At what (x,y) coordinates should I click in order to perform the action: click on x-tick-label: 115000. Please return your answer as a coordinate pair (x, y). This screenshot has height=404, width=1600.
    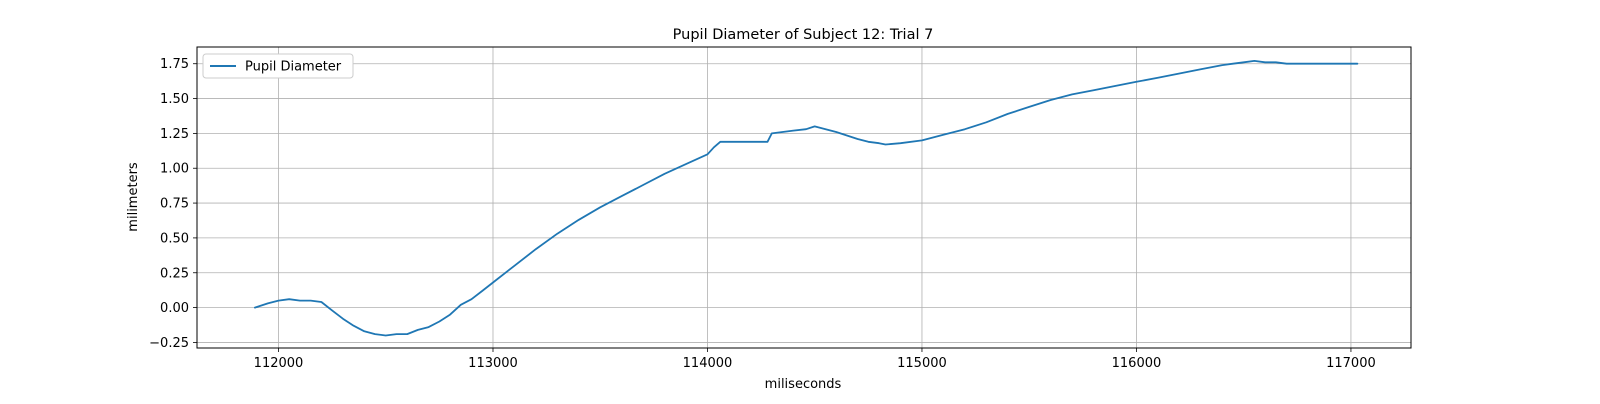
    Looking at the image, I should click on (922, 363).